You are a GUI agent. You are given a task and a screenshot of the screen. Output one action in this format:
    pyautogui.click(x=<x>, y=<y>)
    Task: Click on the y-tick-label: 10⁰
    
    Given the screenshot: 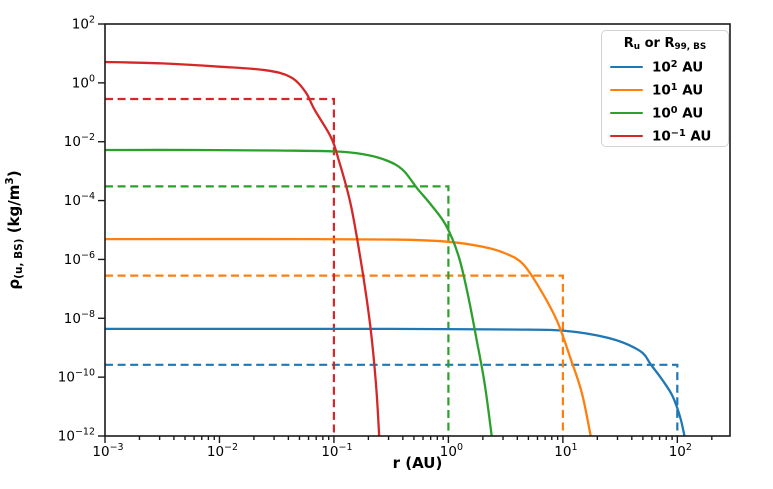 What is the action you would take?
    pyautogui.click(x=83, y=82)
    